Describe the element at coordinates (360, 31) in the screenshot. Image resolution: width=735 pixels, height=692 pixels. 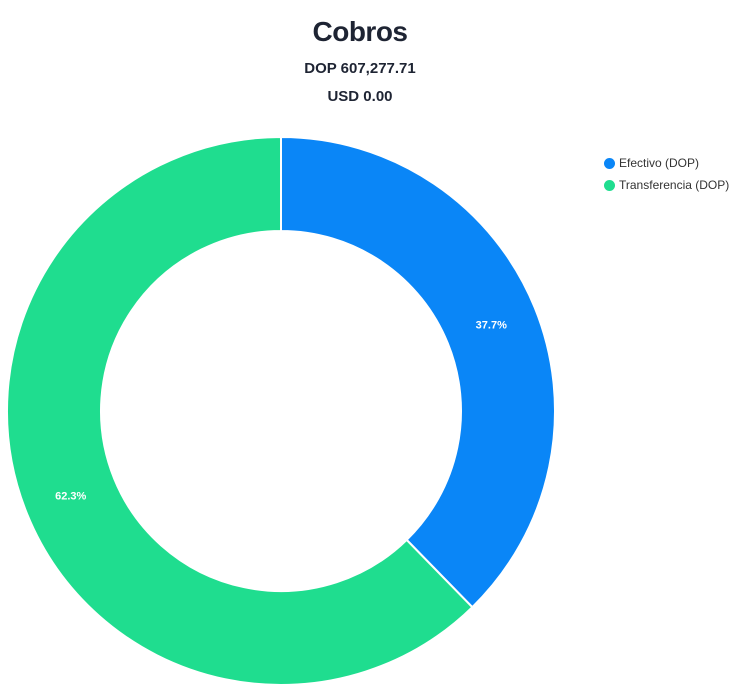
I see `chart-title: Cobros` at that location.